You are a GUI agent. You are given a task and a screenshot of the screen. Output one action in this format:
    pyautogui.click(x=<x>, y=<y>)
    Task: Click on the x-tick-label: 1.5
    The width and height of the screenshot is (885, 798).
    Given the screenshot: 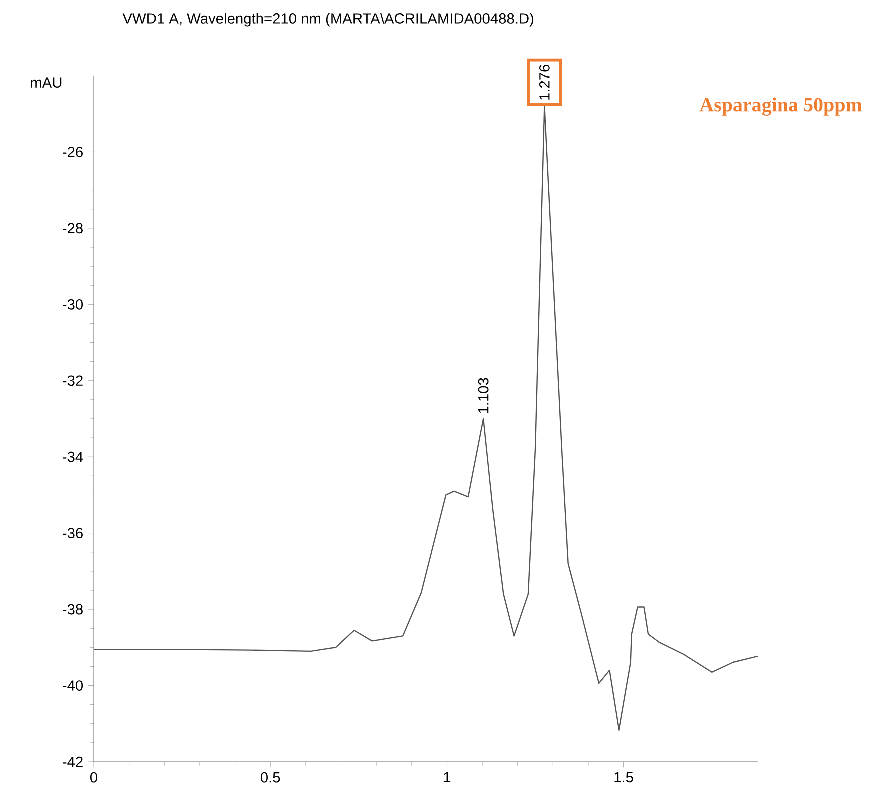 What is the action you would take?
    pyautogui.click(x=624, y=777)
    